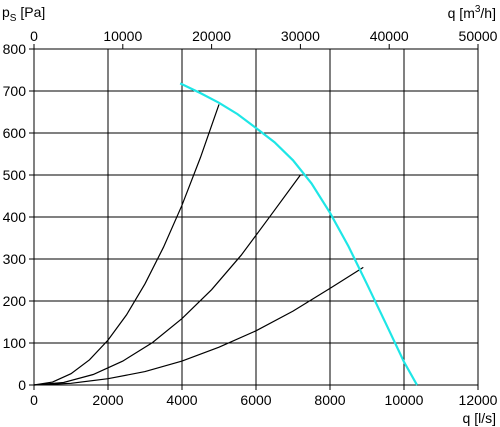 The height and width of the screenshot is (427, 500). Describe the element at coordinates (15, 301) in the screenshot. I see `y-tick-label-2: 200` at that location.